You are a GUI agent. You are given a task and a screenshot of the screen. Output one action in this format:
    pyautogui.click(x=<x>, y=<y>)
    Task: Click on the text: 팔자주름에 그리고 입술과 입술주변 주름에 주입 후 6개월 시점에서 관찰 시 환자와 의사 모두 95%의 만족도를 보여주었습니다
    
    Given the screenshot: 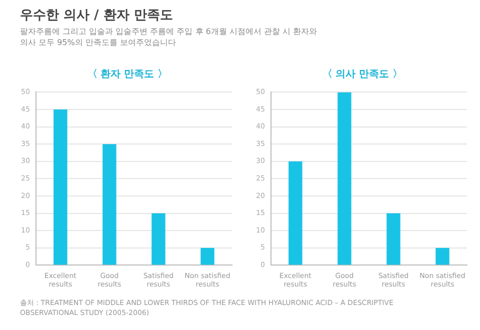 What is the action you would take?
    pyautogui.click(x=169, y=37)
    